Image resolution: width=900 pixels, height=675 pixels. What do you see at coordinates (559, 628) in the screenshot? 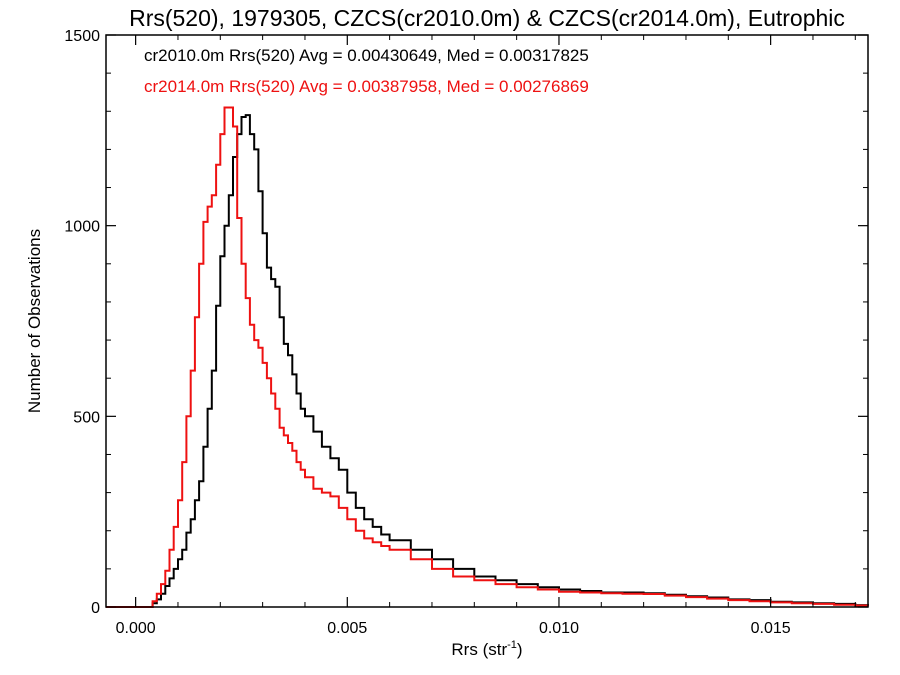
I see `x-tick-label: 0.010` at bounding box center [559, 628].